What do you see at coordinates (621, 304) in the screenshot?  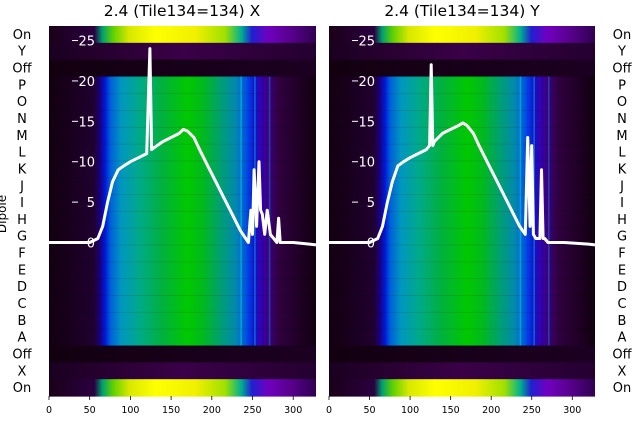 I see `row-label: C` at bounding box center [621, 304].